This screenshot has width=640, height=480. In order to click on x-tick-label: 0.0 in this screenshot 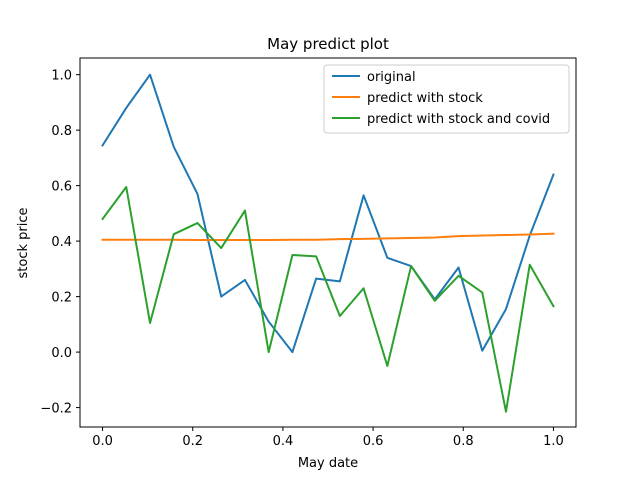, I will do `click(102, 441)`.